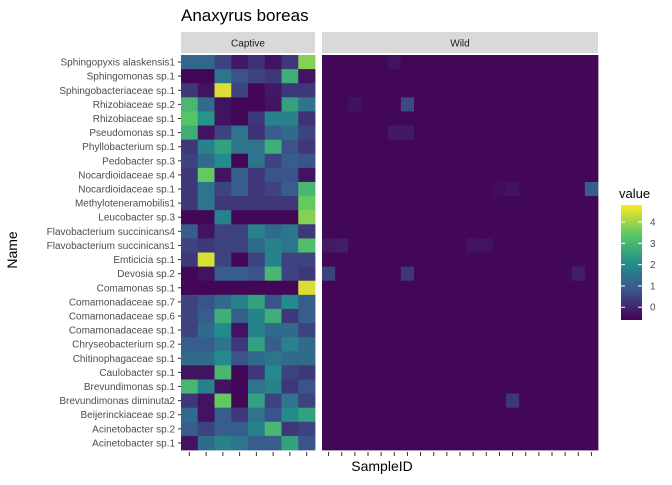 The height and width of the screenshot is (485, 672). Describe the element at coordinates (122, 331) in the screenshot. I see `row-label: Comamonadaceae sp.1` at that location.